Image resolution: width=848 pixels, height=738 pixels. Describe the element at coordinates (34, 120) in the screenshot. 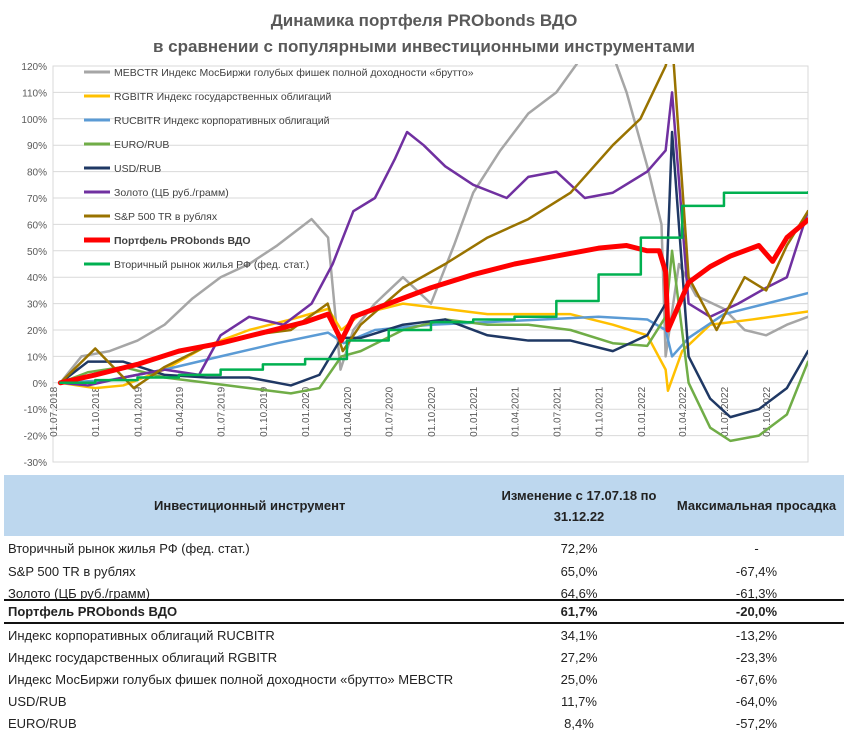

I see `y-tick-label: 100%` at that location.